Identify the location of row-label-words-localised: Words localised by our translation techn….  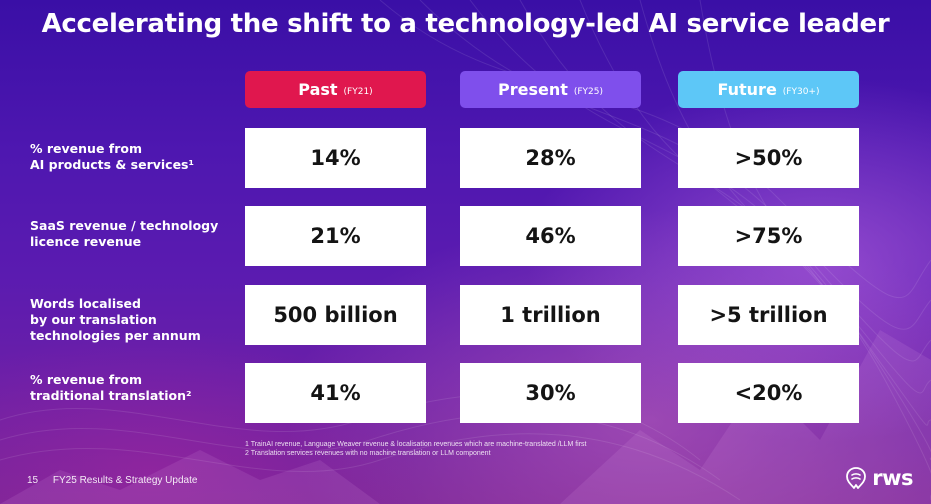
(135, 320).